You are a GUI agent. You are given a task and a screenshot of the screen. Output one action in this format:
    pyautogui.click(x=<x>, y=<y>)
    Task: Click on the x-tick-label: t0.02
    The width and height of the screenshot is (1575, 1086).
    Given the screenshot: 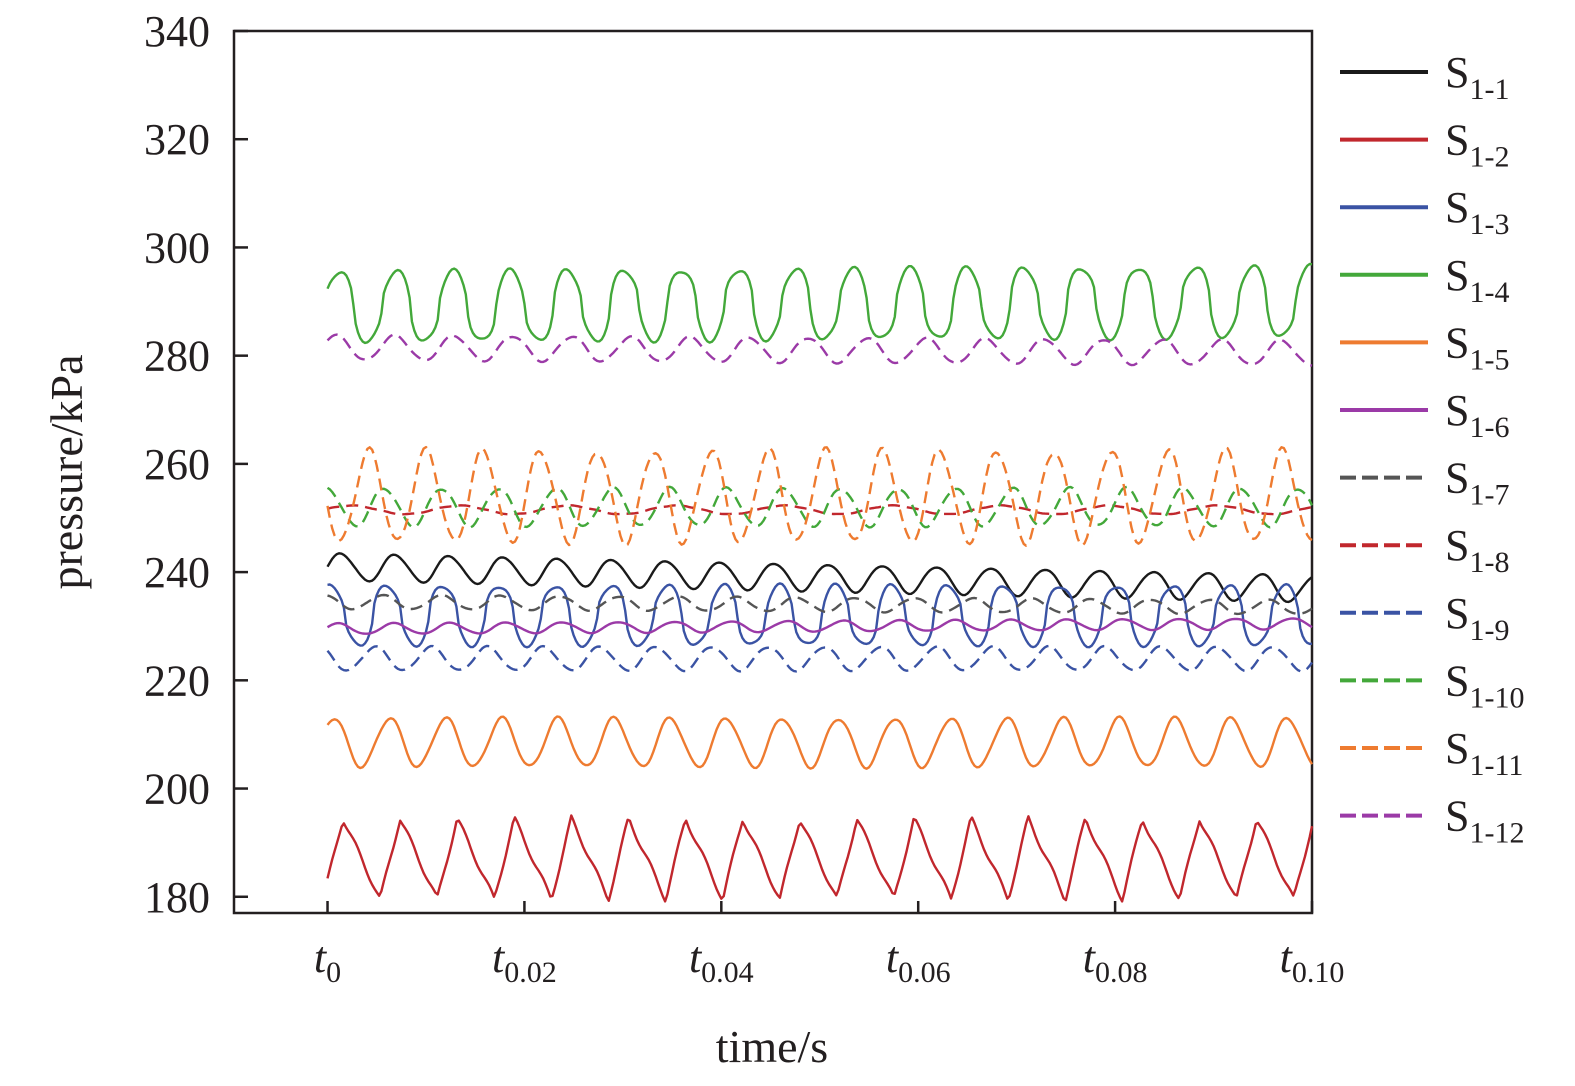 What is the action you would take?
    pyautogui.click(x=524, y=961)
    